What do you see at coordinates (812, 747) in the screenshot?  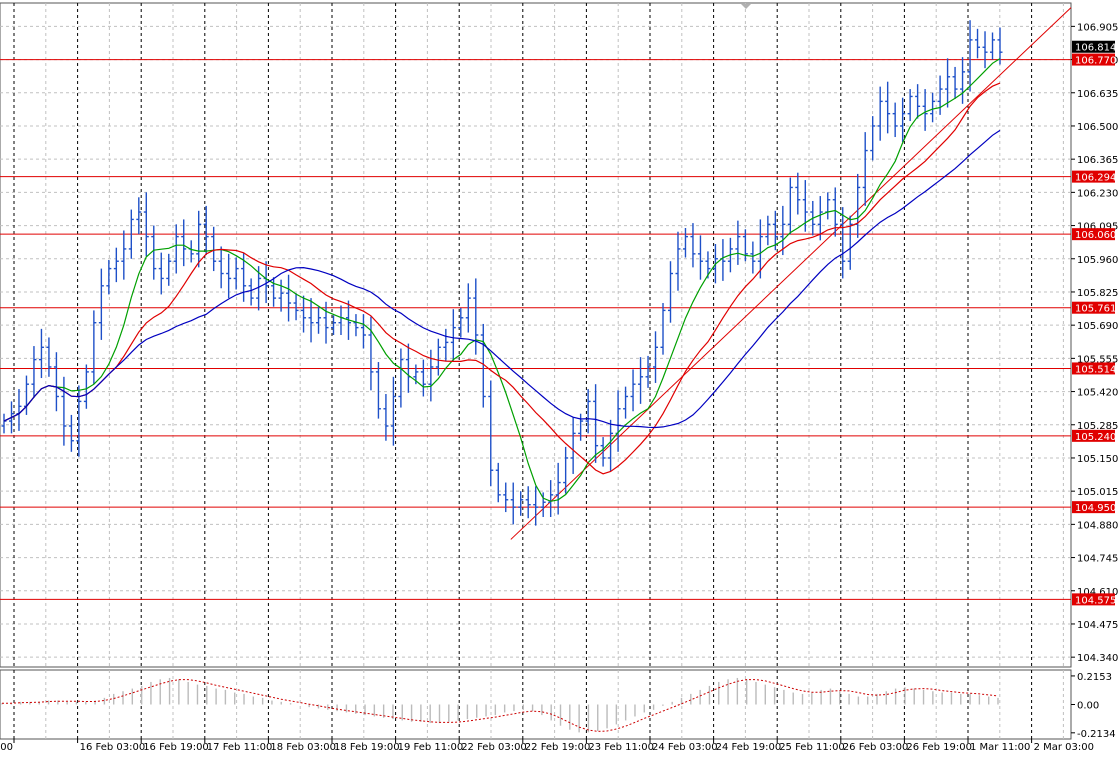 I see `x-tick-label: 25 Feb 11:00` at bounding box center [812, 747].